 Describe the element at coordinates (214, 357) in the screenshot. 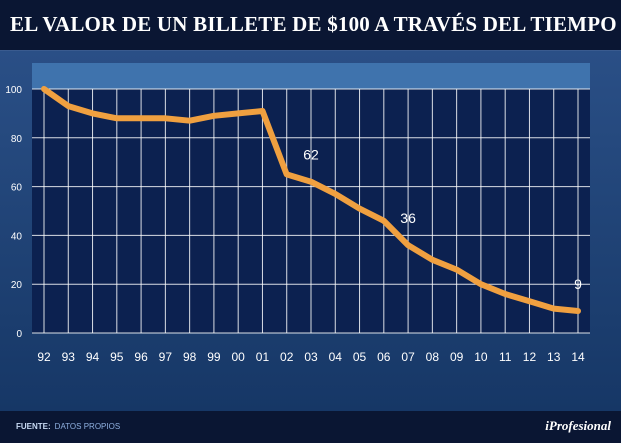

I see `x-tick-label: 99` at that location.